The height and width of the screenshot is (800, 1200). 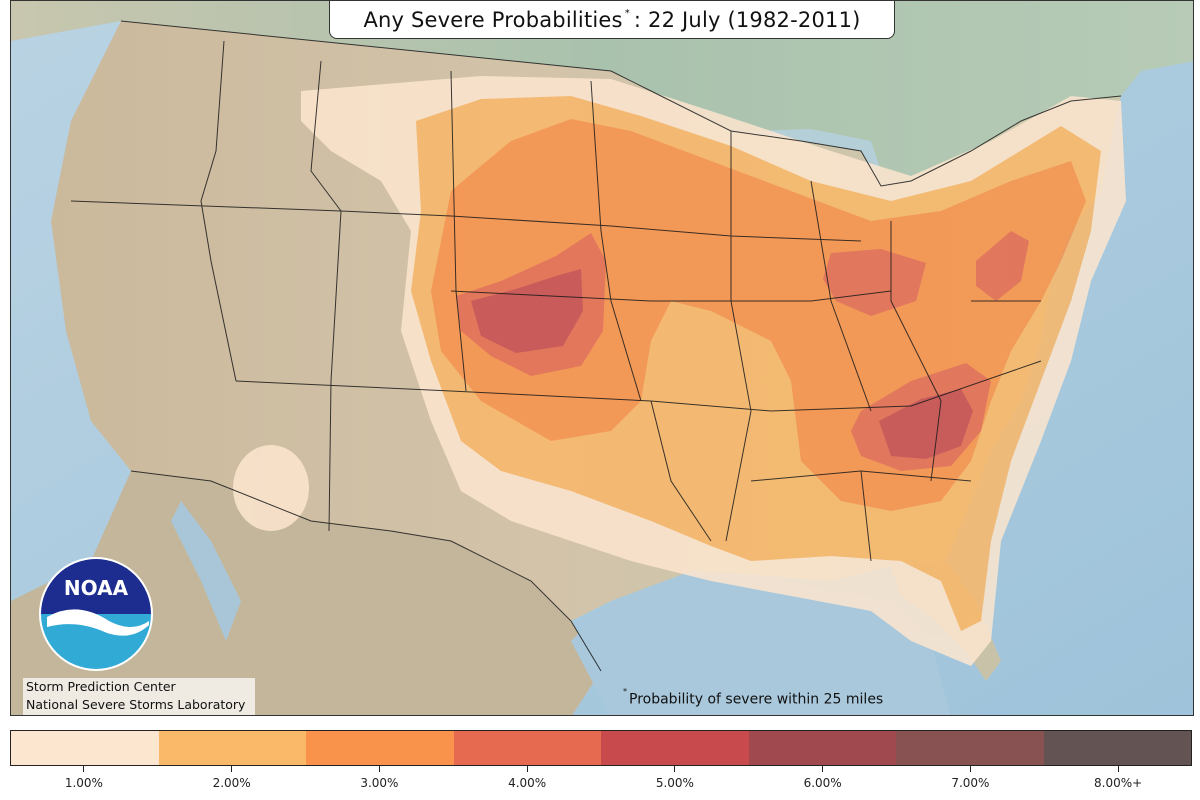 I want to click on title-marker: *, so click(x=627, y=13).